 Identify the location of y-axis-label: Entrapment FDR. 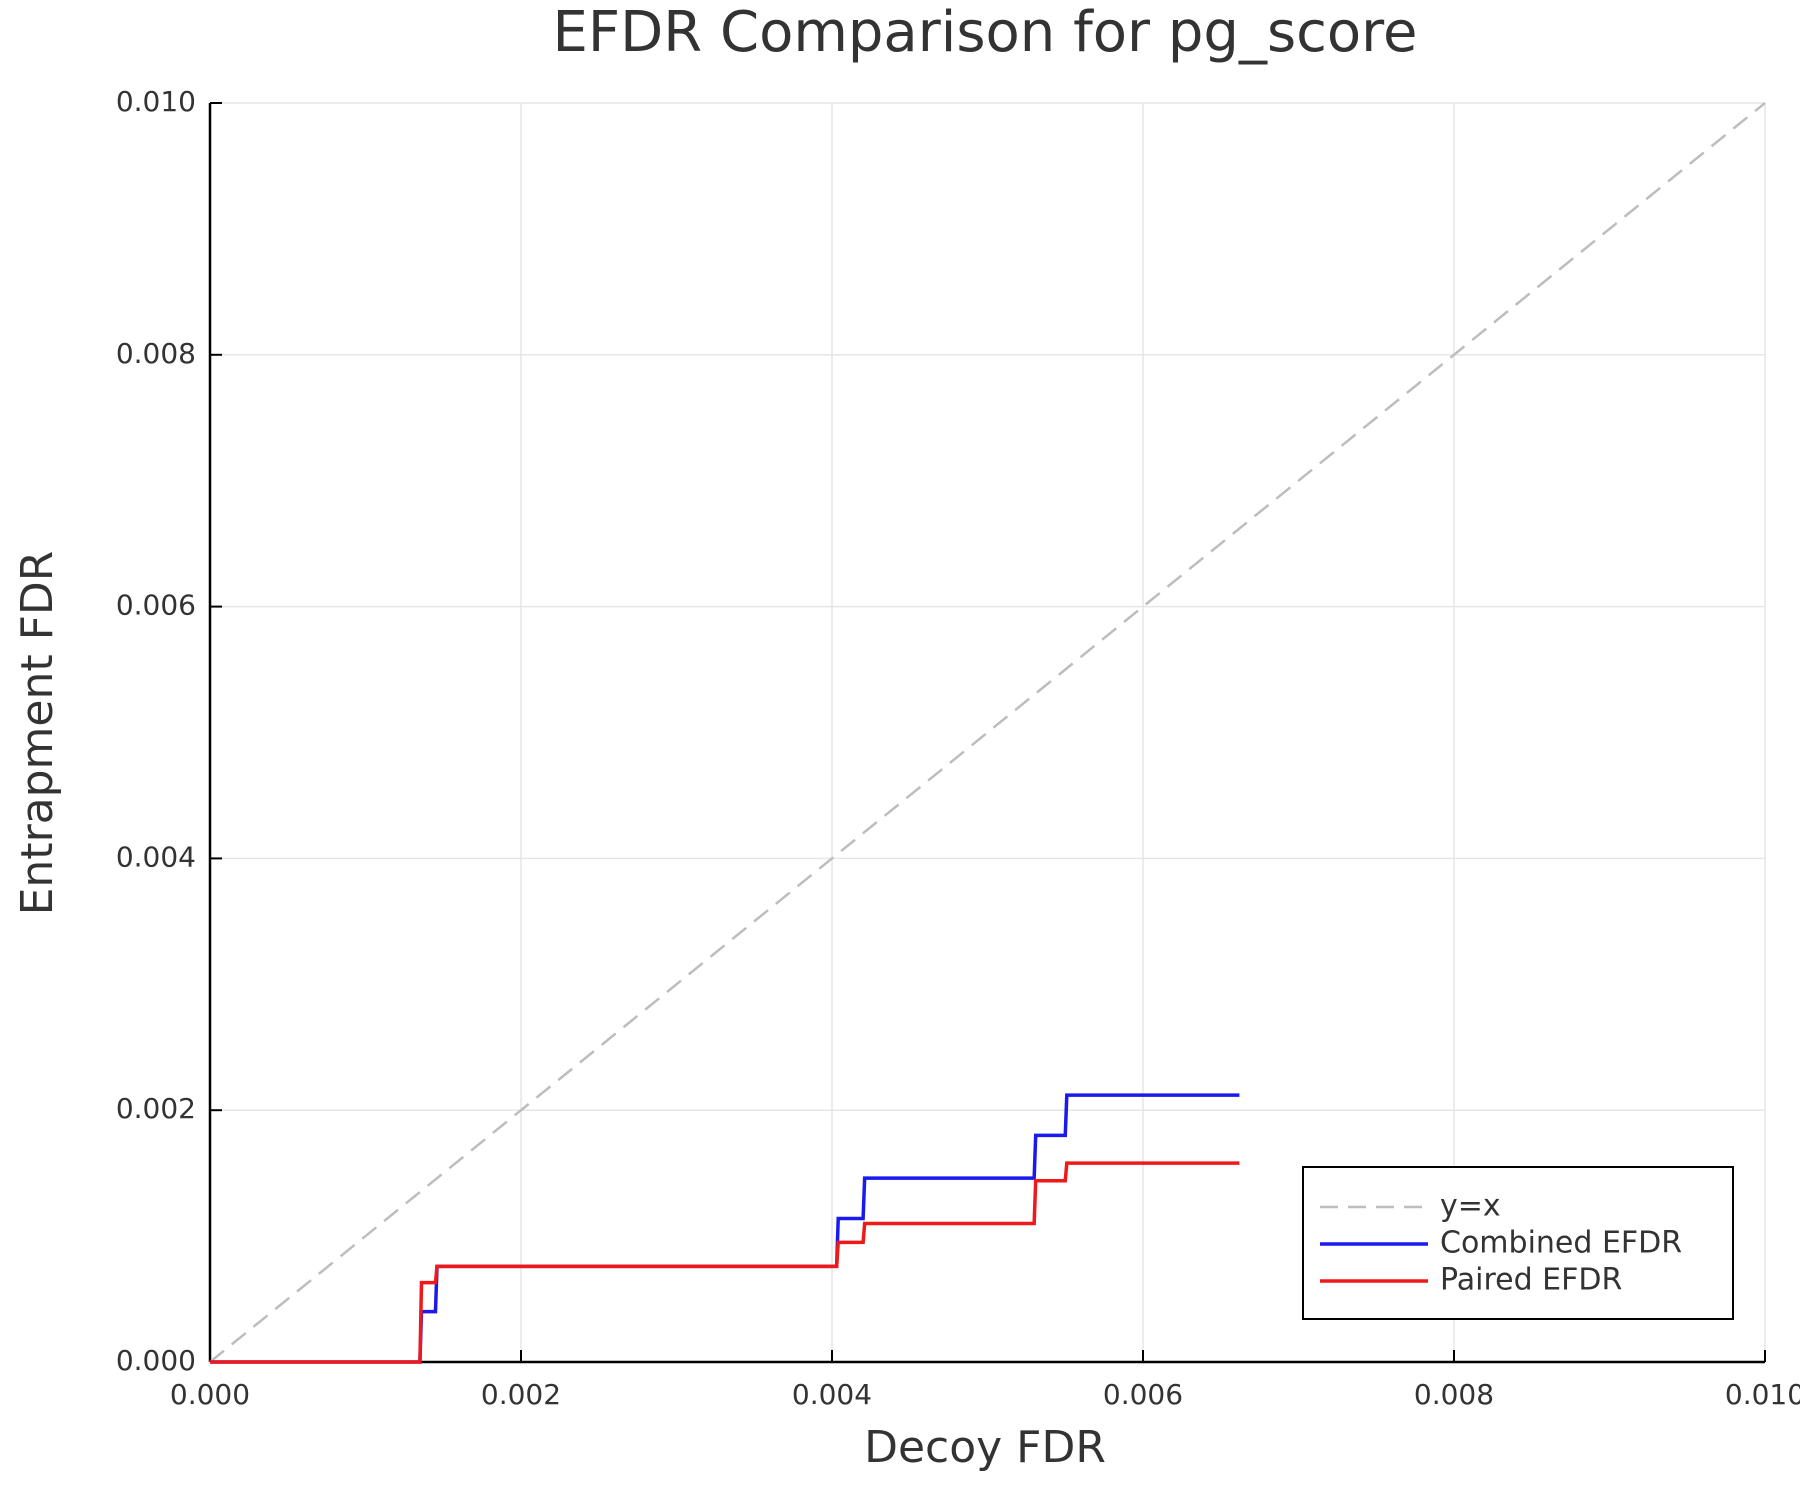
(37, 733).